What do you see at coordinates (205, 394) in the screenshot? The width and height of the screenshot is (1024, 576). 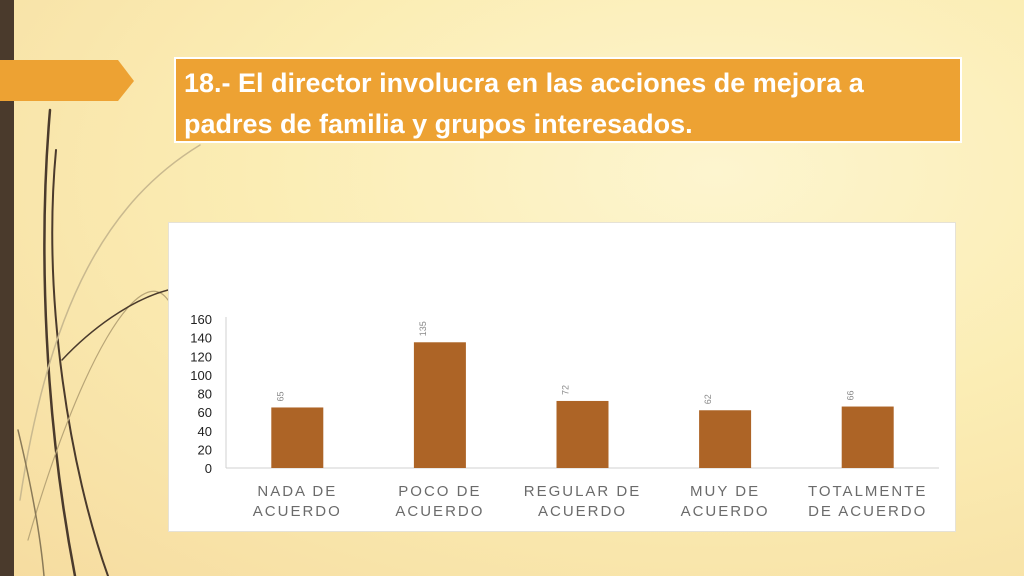 I see `y-tick-label: 80` at bounding box center [205, 394].